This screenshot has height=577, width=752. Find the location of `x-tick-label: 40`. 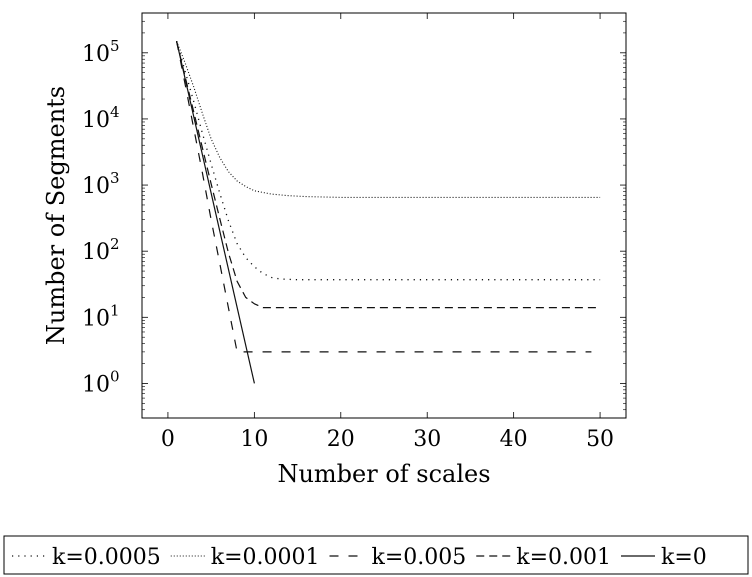

x-tick-label: 40 is located at coordinates (514, 439).